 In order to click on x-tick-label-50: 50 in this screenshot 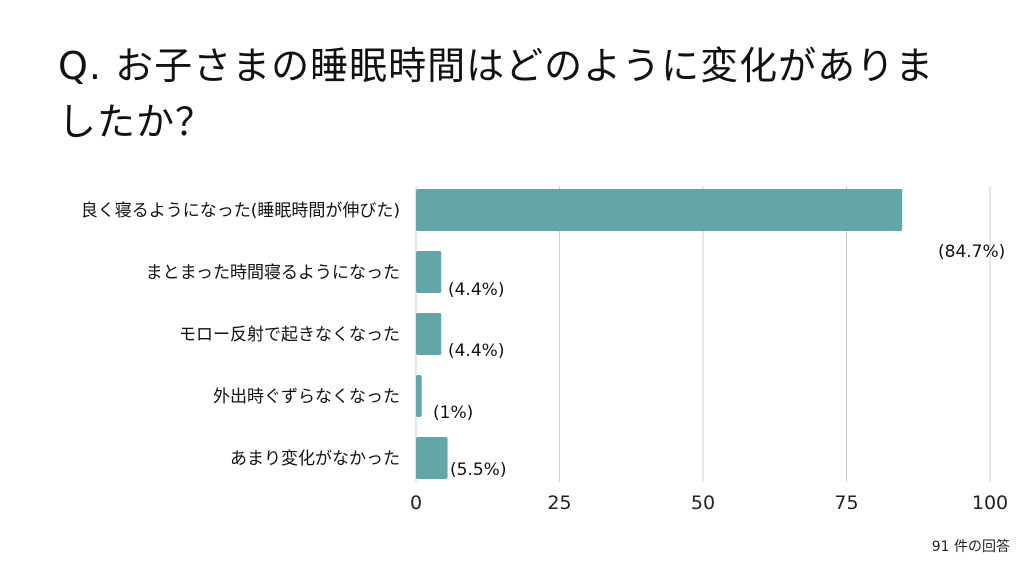, I will do `click(703, 503)`.